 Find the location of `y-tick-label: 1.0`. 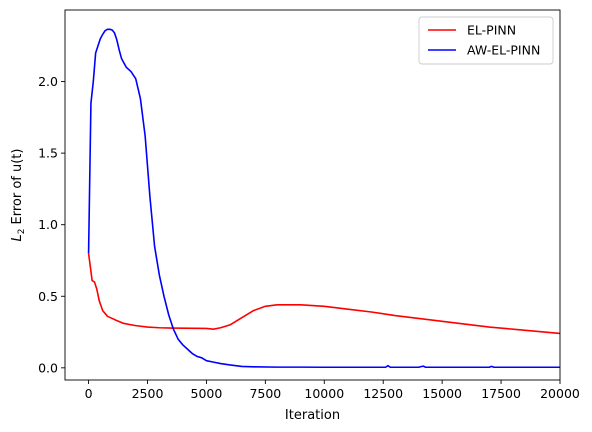

y-tick-label: 1.0 is located at coordinates (48, 224).